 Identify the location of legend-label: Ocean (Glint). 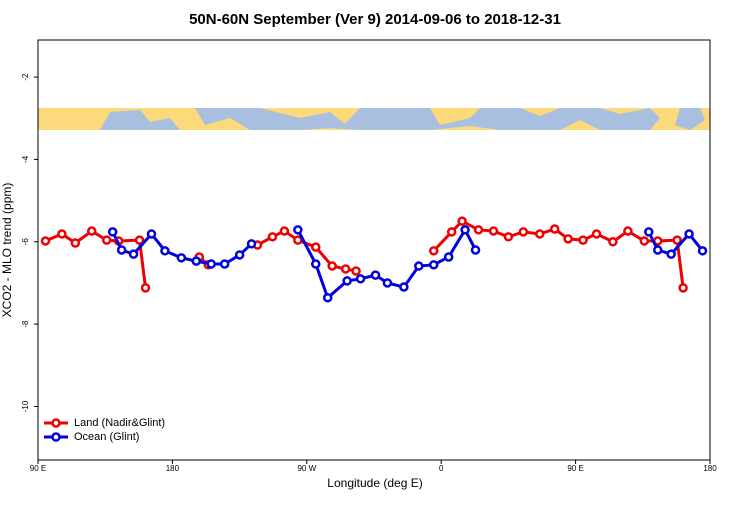
(106, 437).